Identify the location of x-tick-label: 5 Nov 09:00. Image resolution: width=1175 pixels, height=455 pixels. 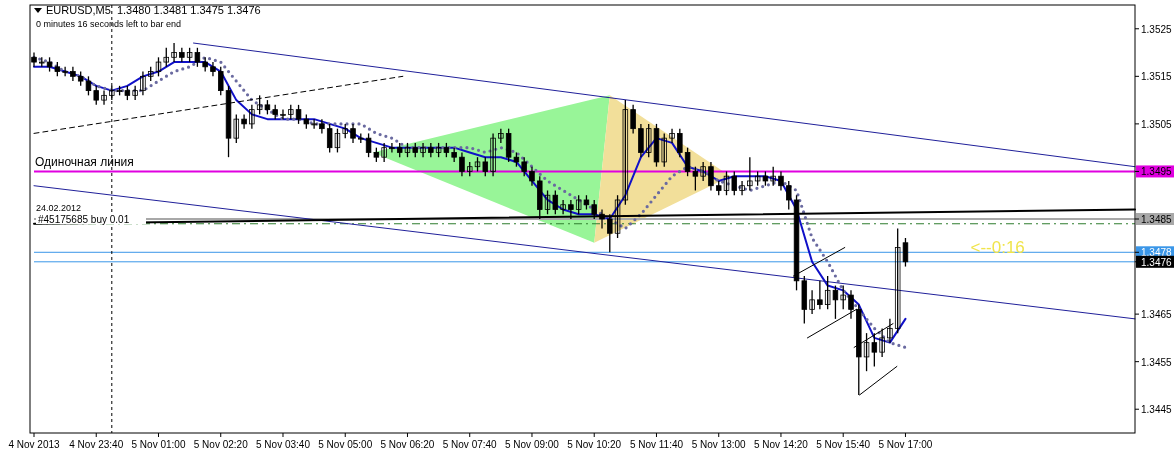
(532, 444).